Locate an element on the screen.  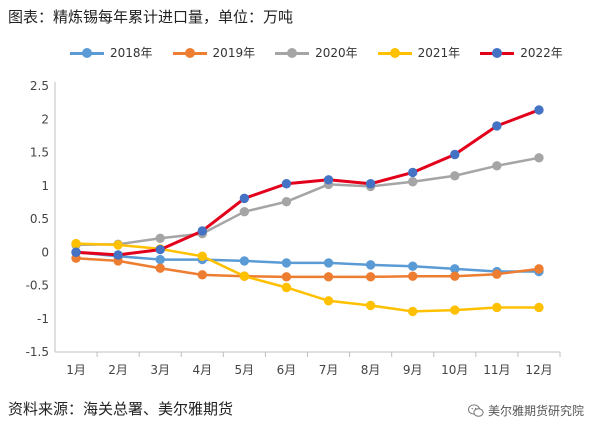
source-note: 资料来源：海关总署、美尔雅期货 is located at coordinates (121, 409).